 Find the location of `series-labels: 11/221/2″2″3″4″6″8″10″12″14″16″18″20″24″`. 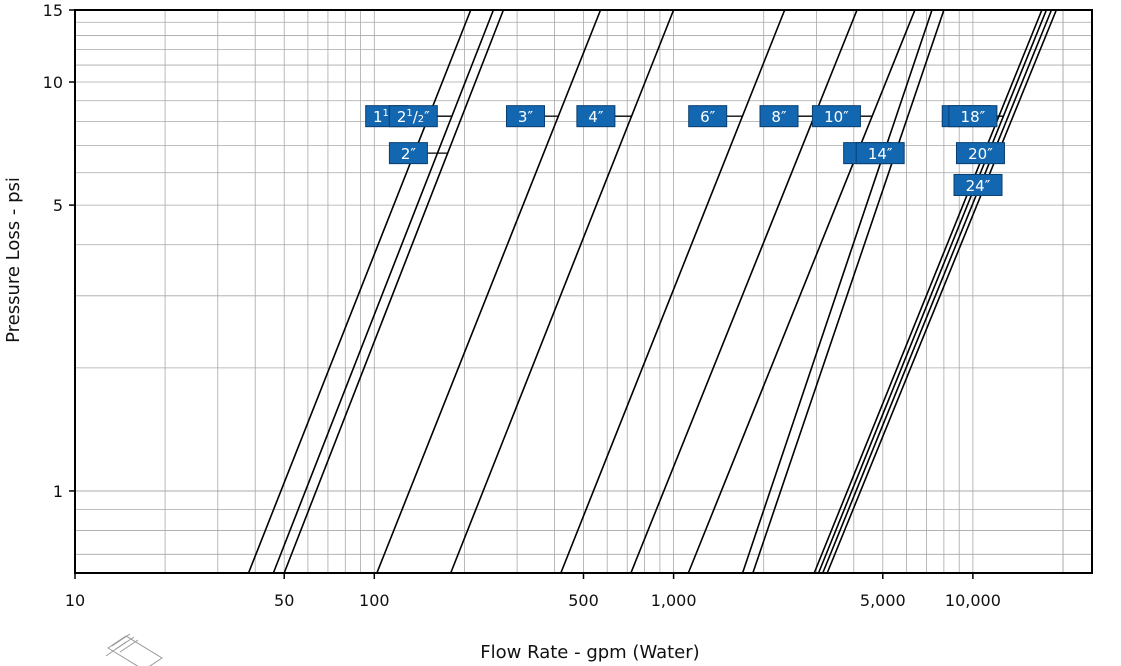

series-labels: 11/221/2″2″3″4″6″8″10″12″14″16″18″20″24″ is located at coordinates (685, 150).